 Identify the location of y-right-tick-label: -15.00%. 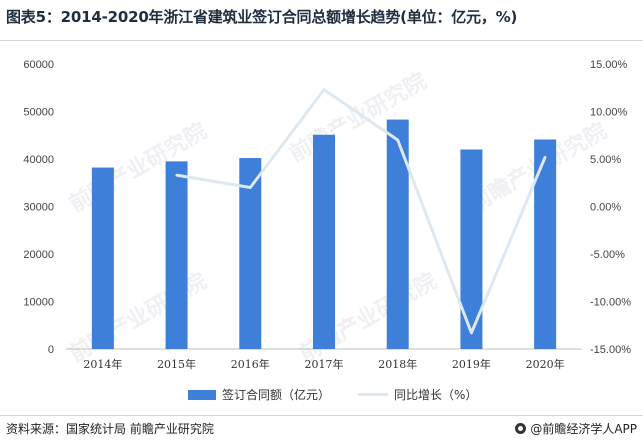
(610, 350).